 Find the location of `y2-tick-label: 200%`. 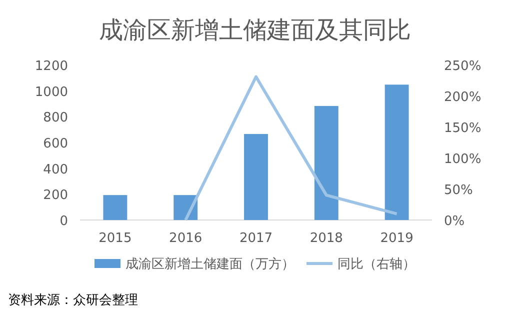

y2-tick-label: 200% is located at coordinates (463, 97).